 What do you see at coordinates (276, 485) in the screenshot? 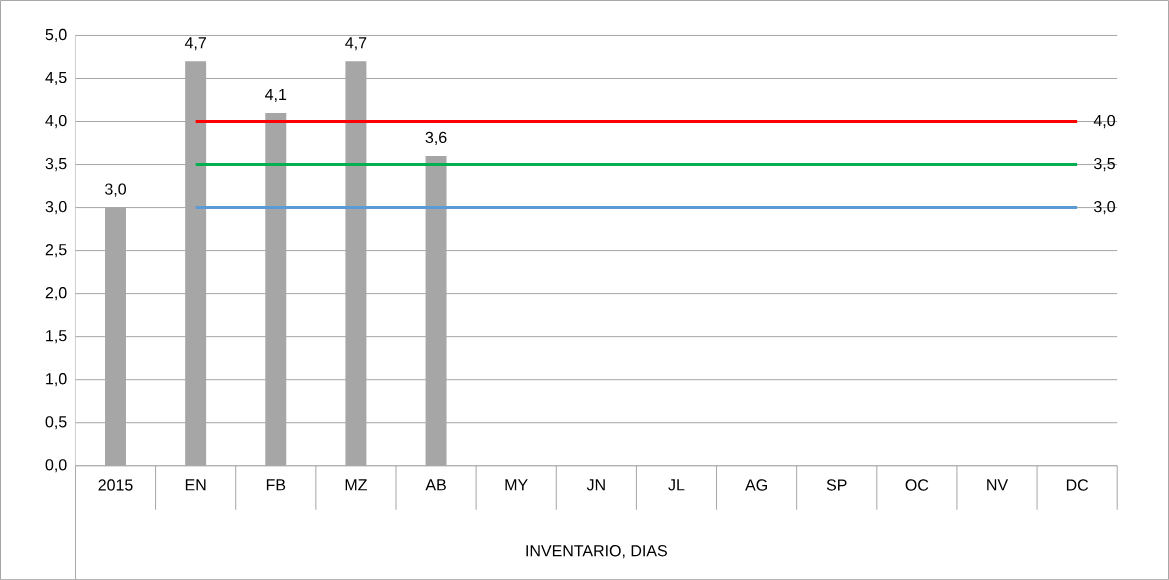
I see `x-tick-label: FB` at bounding box center [276, 485].